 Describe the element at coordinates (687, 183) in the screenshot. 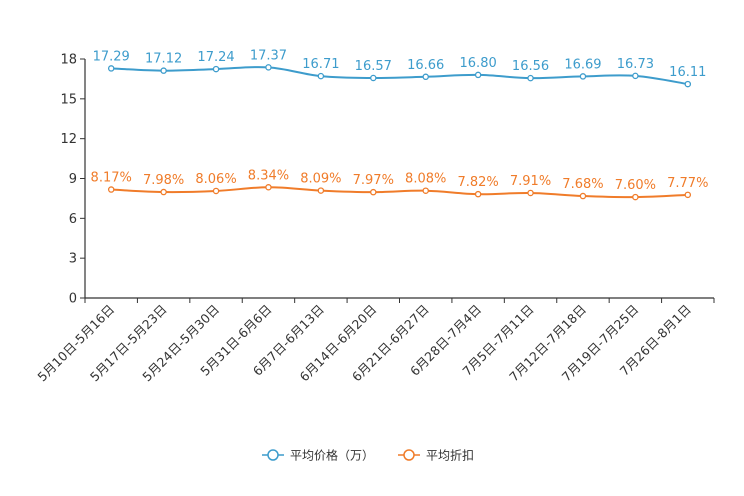

I see `data-label: 7.77%` at that location.